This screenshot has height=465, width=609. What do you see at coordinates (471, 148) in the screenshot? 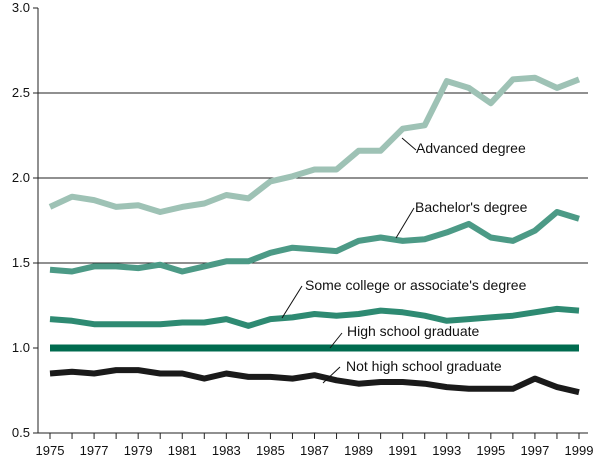
I see `series-label: Advanced degree` at bounding box center [471, 148].